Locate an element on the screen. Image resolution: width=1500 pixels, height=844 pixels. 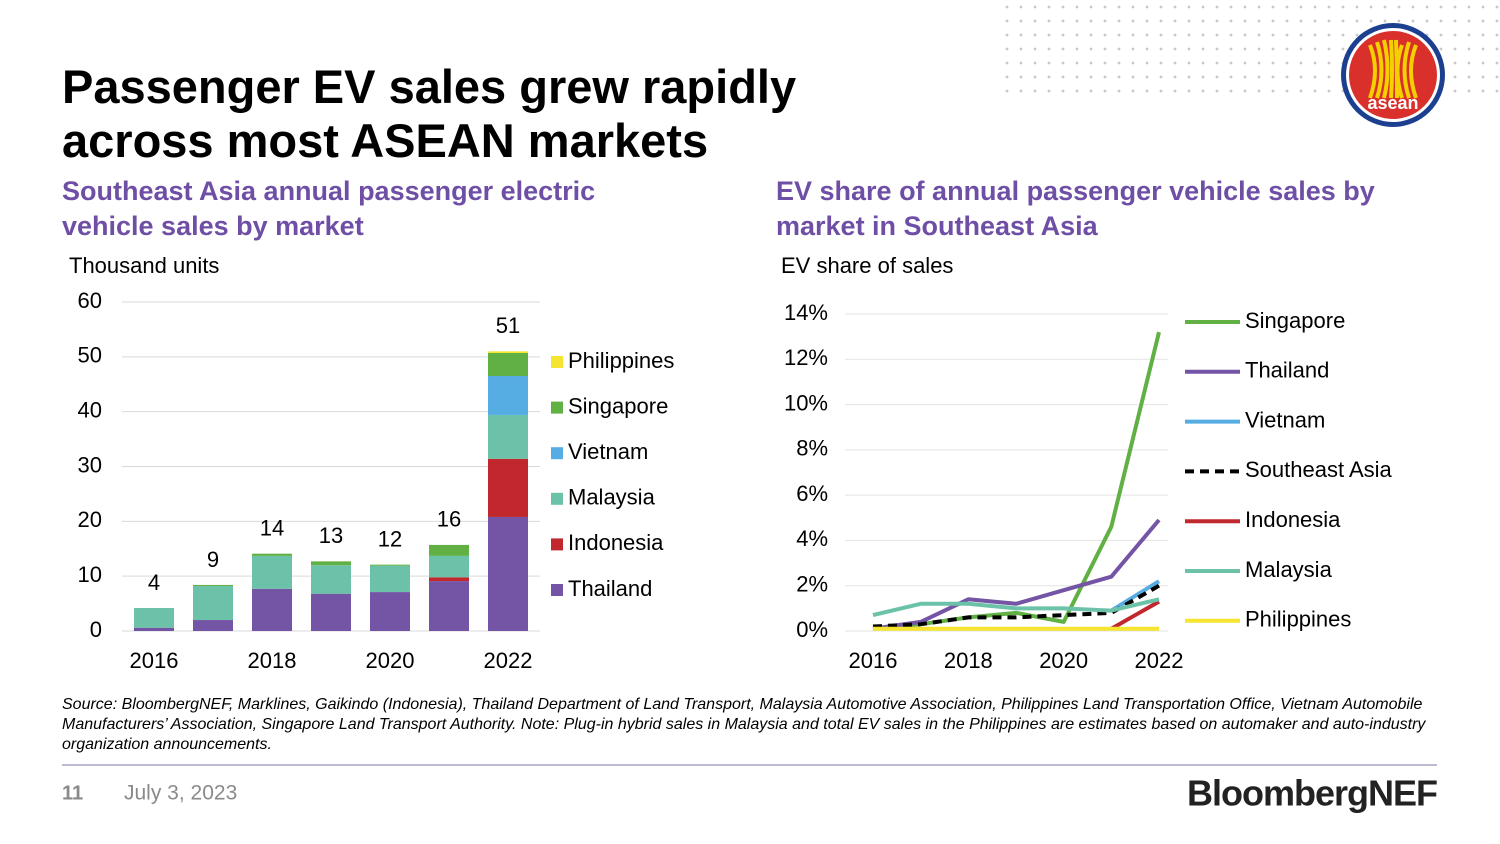
y-tick-label: 2% is located at coordinates (812, 584).